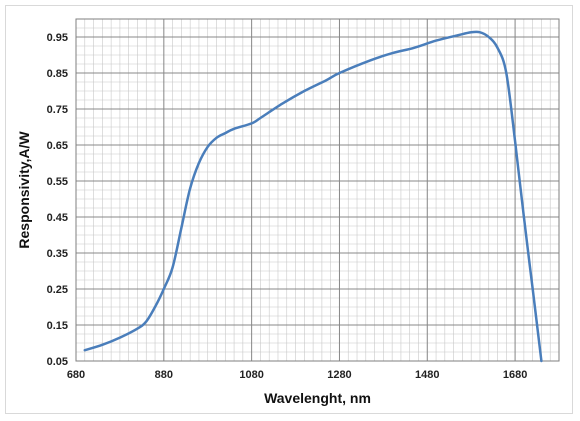 The image size is (580, 421). I want to click on x-tick-label: 680, so click(76, 375).